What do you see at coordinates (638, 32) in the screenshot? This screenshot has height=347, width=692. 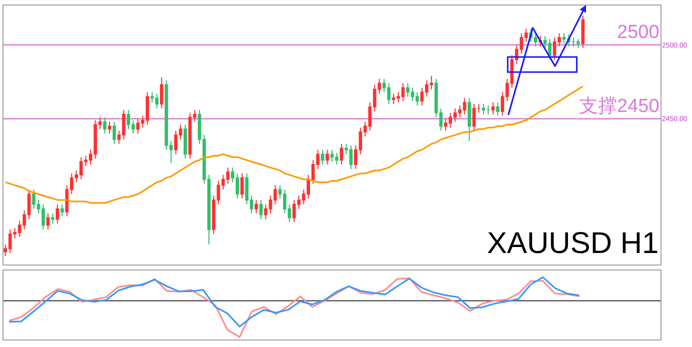 I see `ref-line-label: 2500` at bounding box center [638, 32].